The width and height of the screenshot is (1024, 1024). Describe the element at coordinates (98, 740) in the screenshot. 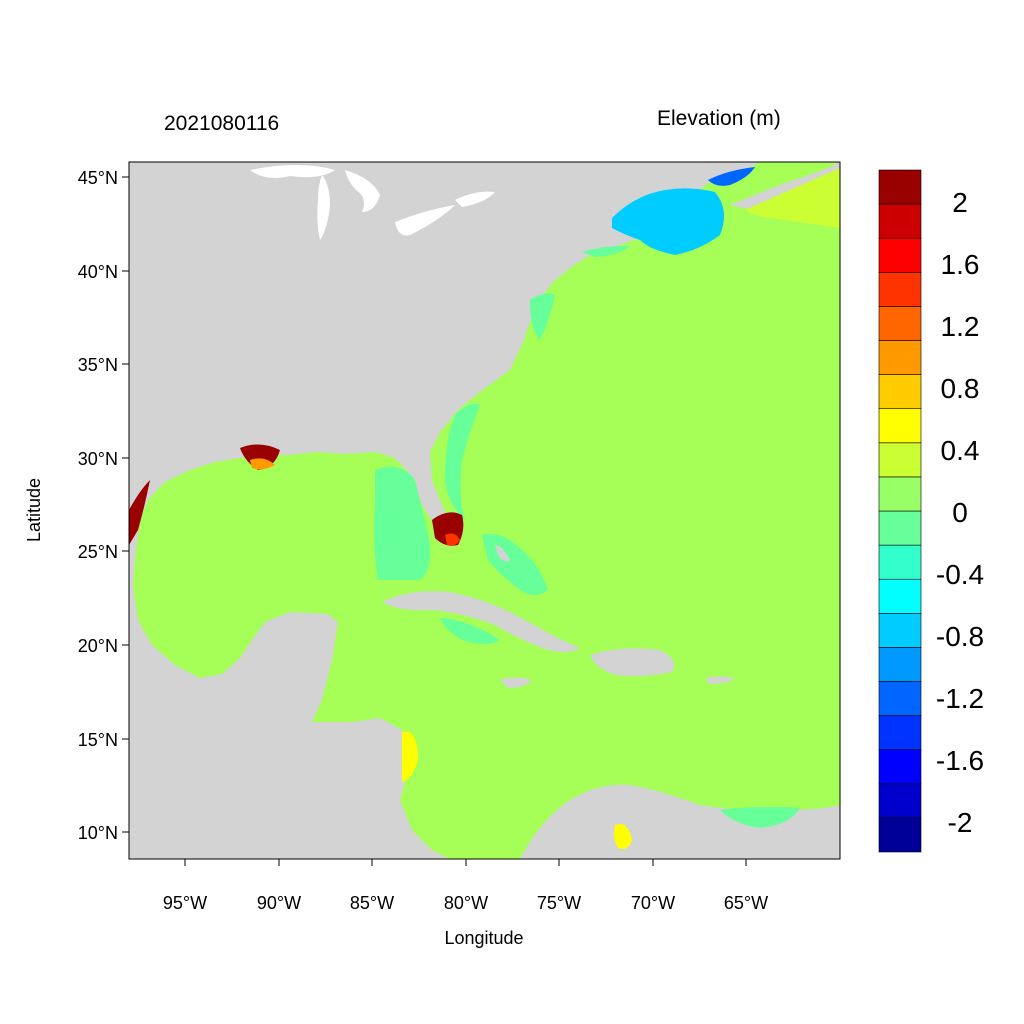

I see `y-tick-label: 15°N` at that location.